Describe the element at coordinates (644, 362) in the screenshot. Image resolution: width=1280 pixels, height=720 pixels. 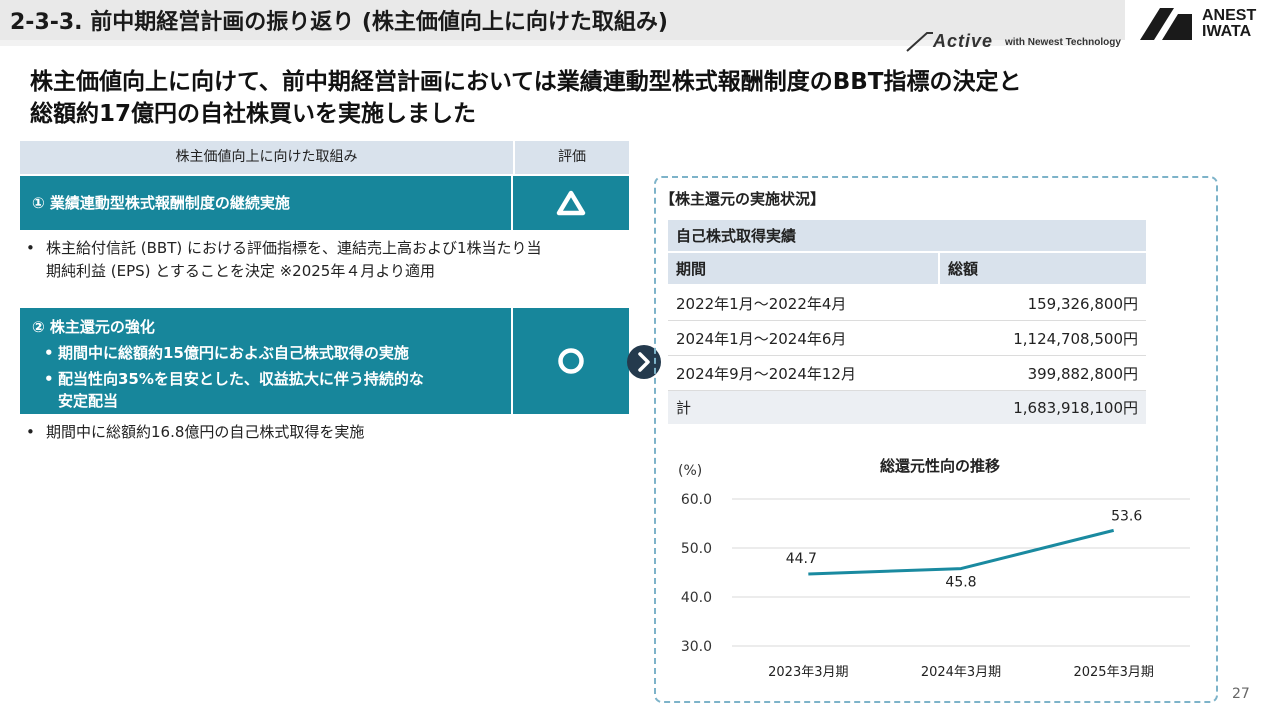
I see `chevron-right-icon` at that location.